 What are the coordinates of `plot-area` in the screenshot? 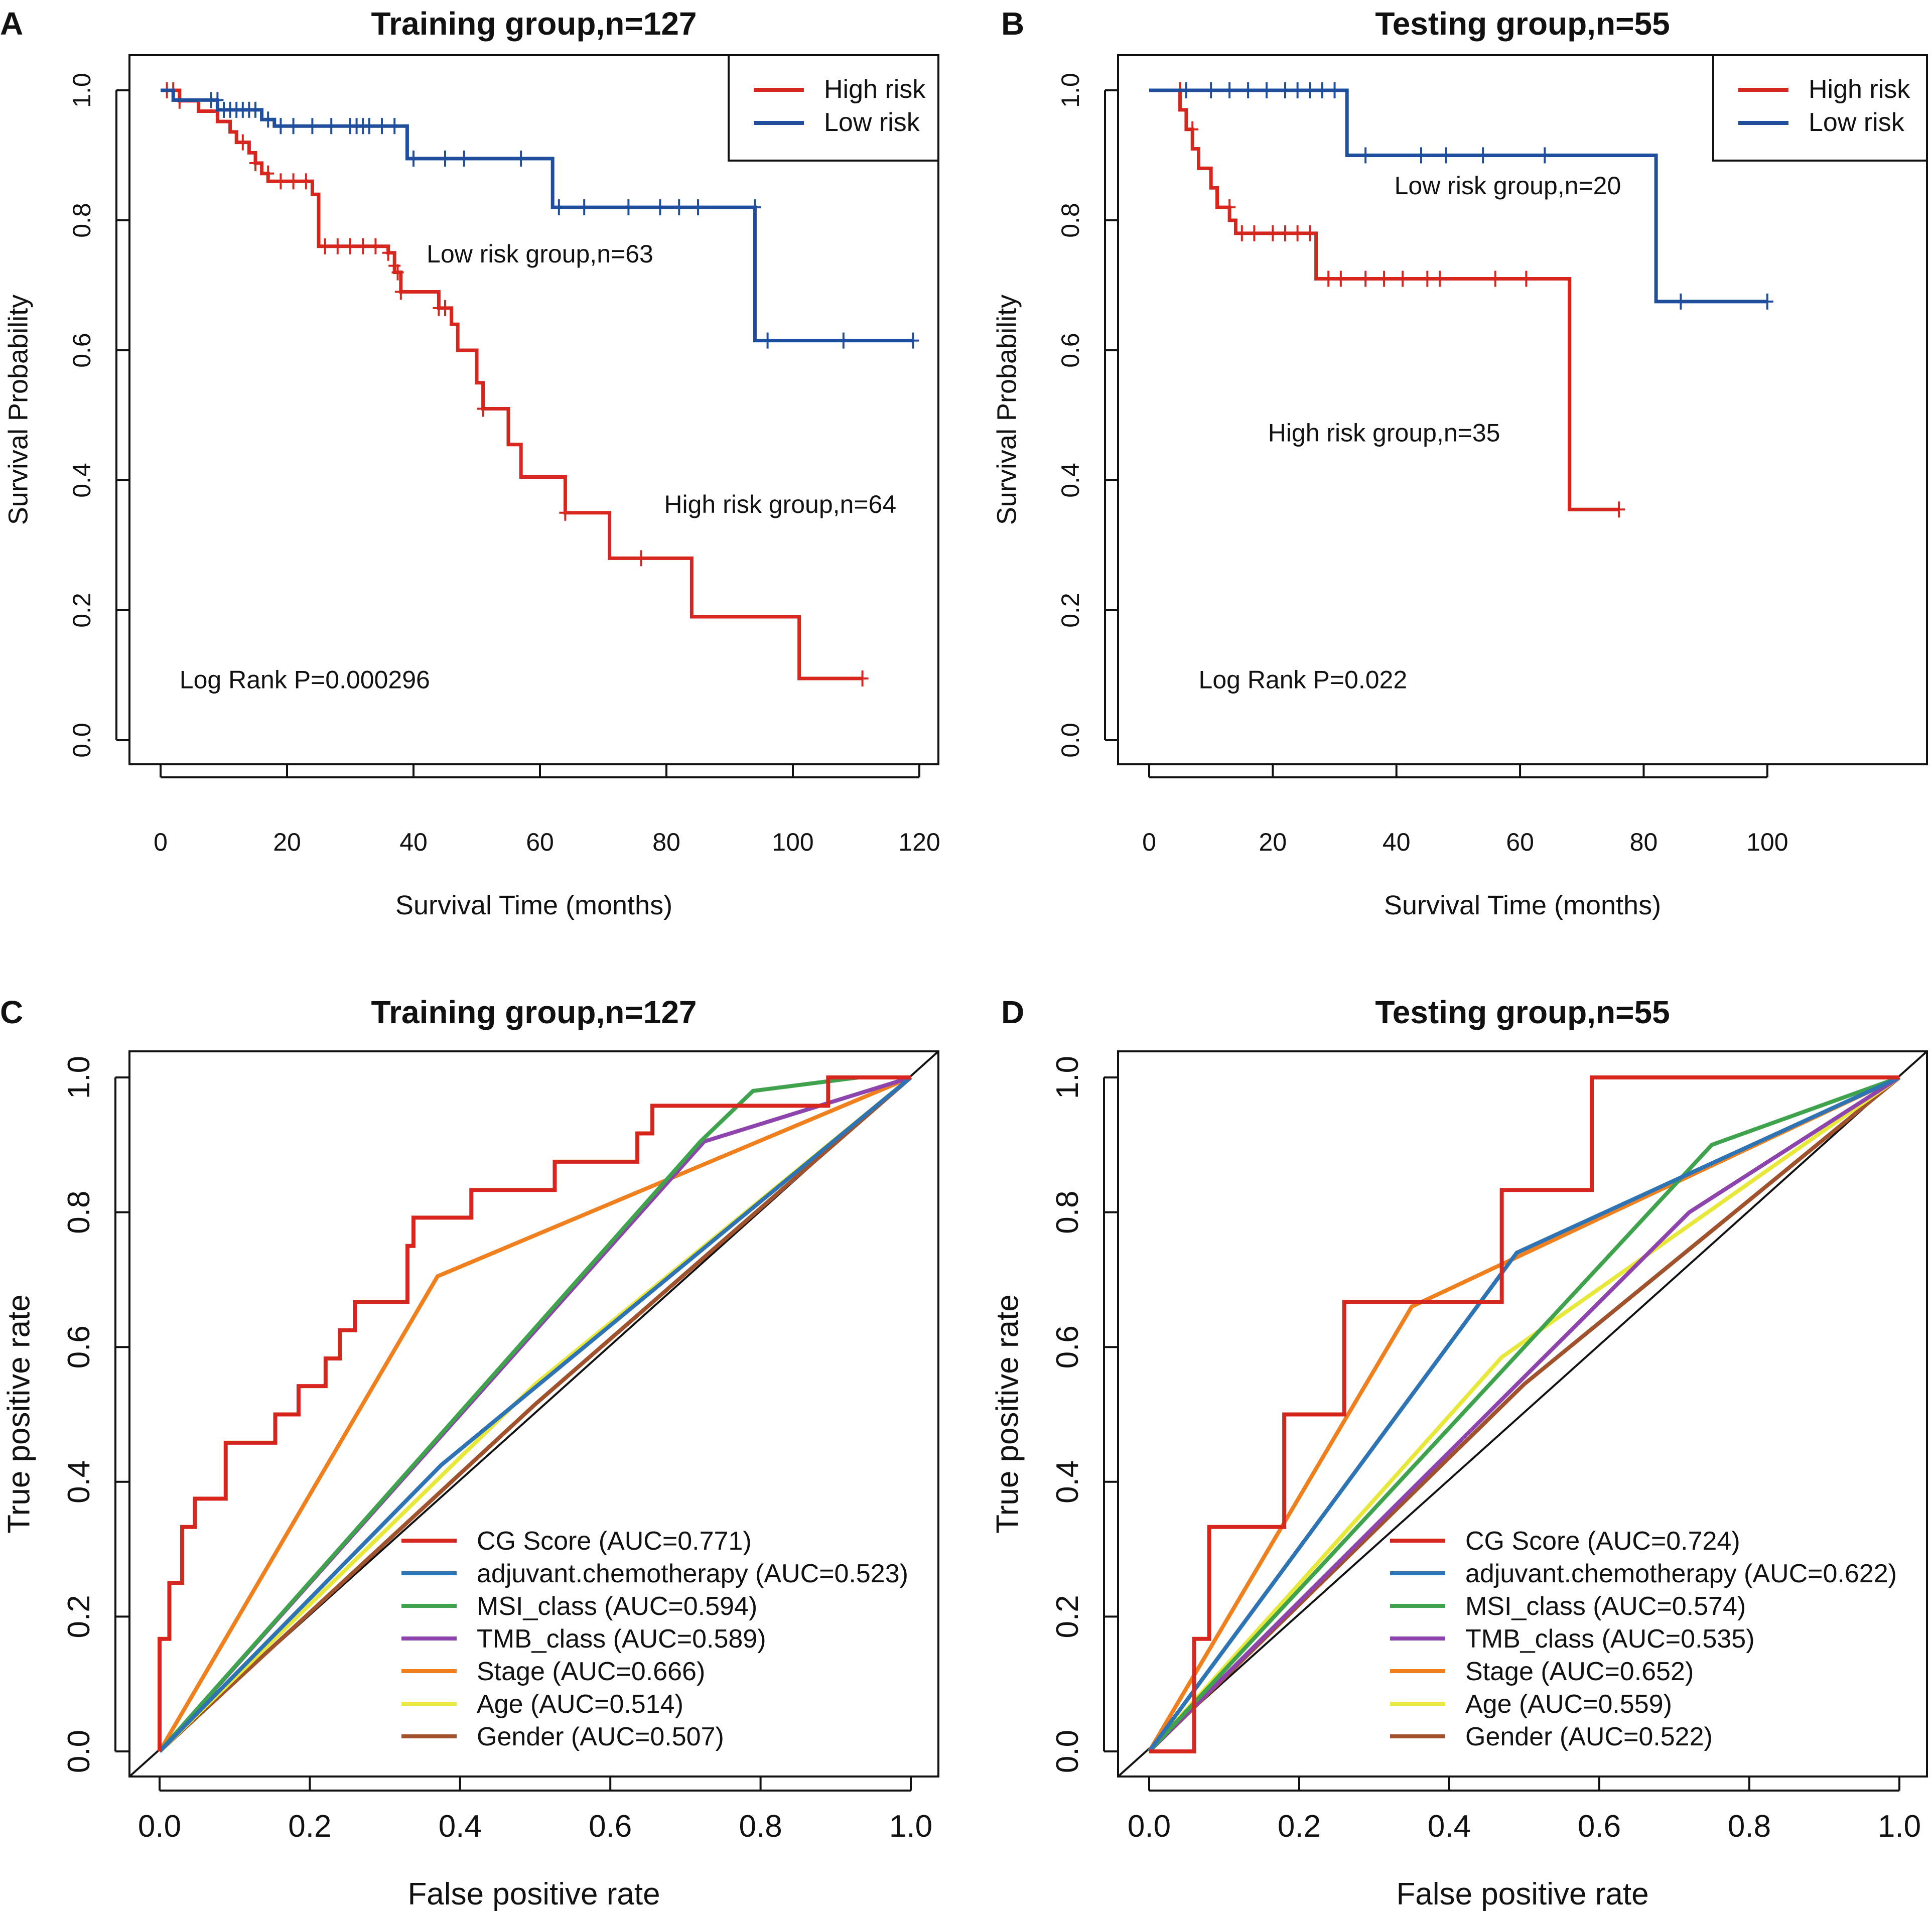 It's located at (1461, 300).